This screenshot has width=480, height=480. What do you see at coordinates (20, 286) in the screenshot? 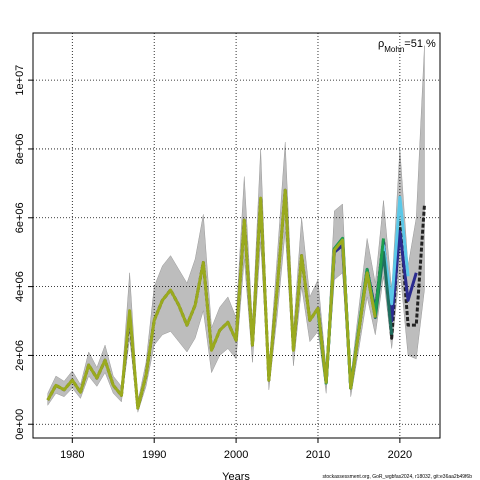
I see `y-tick-label: 4e+06` at bounding box center [20, 286].